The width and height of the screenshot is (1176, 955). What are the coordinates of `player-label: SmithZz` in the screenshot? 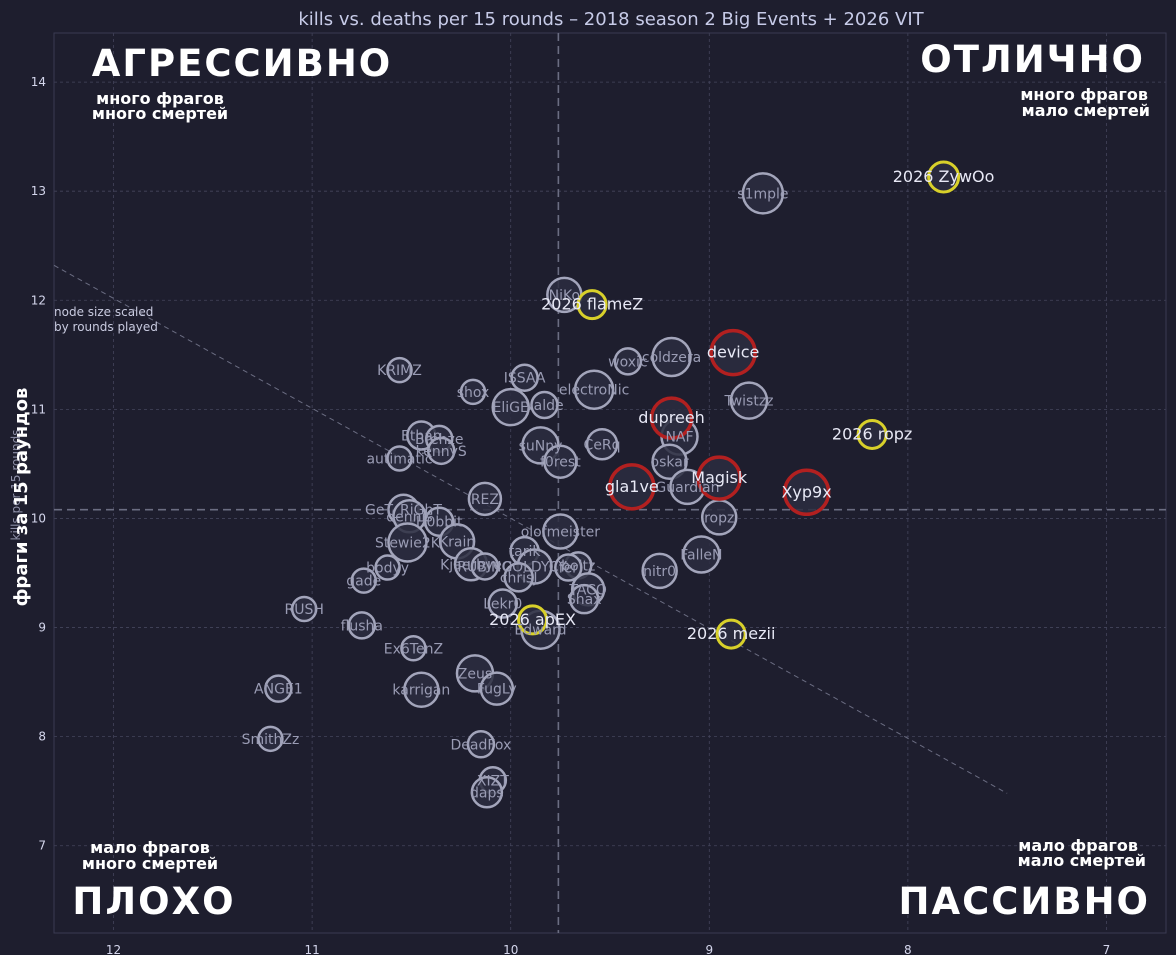 It's located at (271, 740).